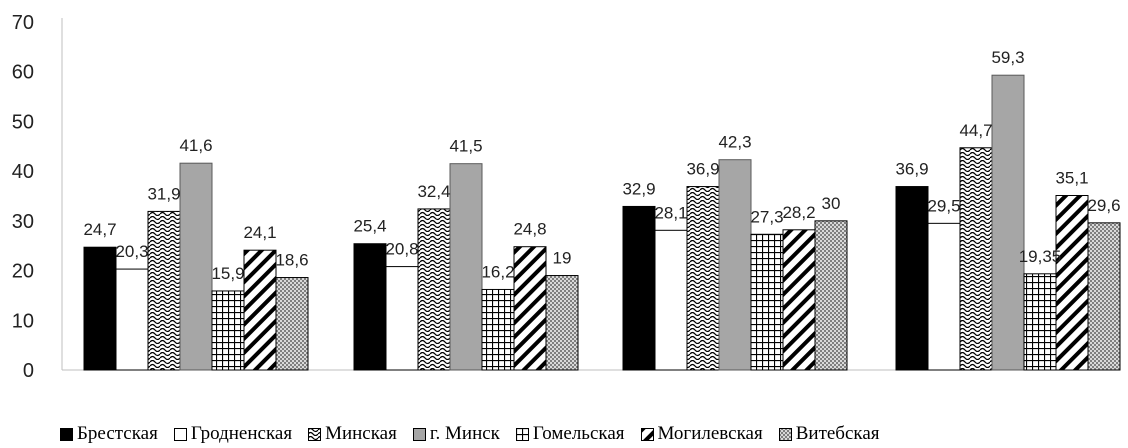  I want to click on legend-item: Могилевская, so click(701, 434).